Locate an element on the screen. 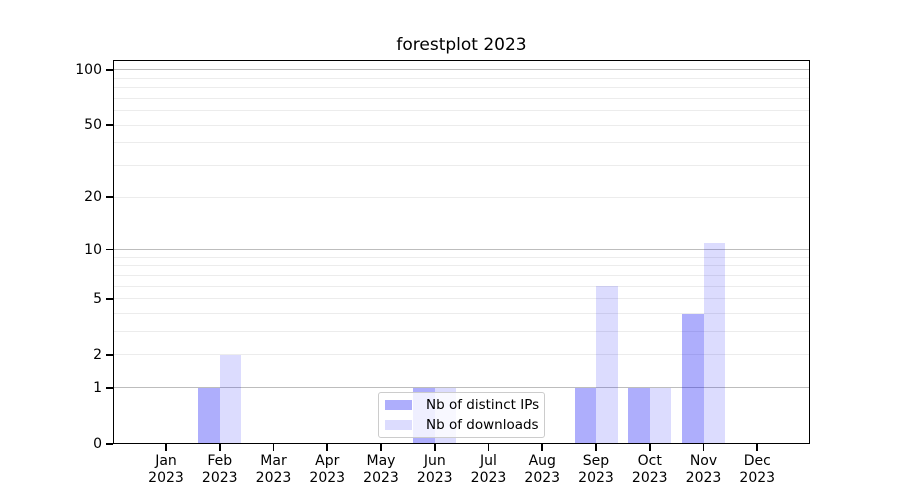  x-tick-label-mar: Mar 2023 is located at coordinates (274, 469).